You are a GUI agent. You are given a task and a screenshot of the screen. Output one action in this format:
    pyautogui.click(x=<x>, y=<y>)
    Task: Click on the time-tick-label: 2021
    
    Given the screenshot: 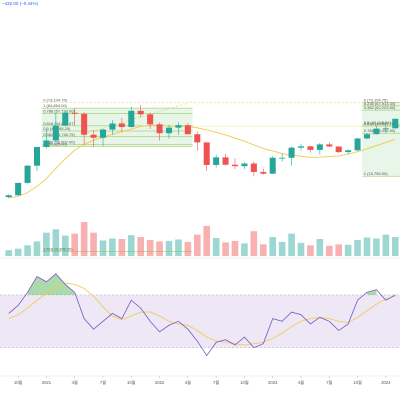 What is the action you would take?
    pyautogui.click(x=47, y=382)
    